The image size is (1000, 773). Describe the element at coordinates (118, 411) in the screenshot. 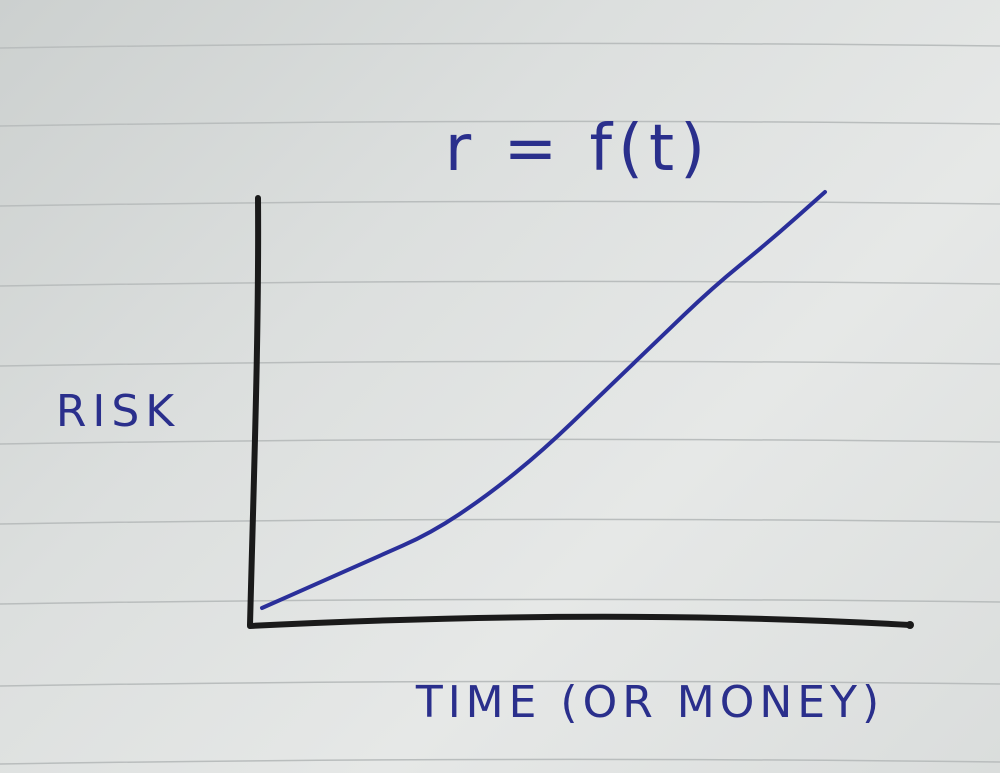

I see `y-axis-label: RISK` at that location.